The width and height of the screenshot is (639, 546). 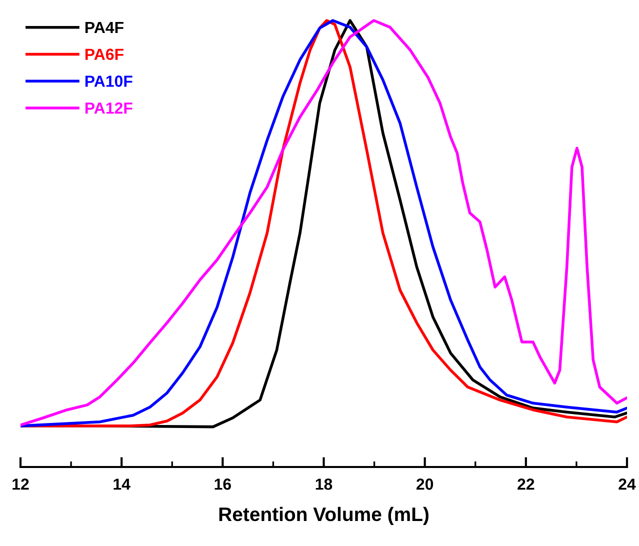 What do you see at coordinates (526, 484) in the screenshot?
I see `x-tick-label: 22` at bounding box center [526, 484].